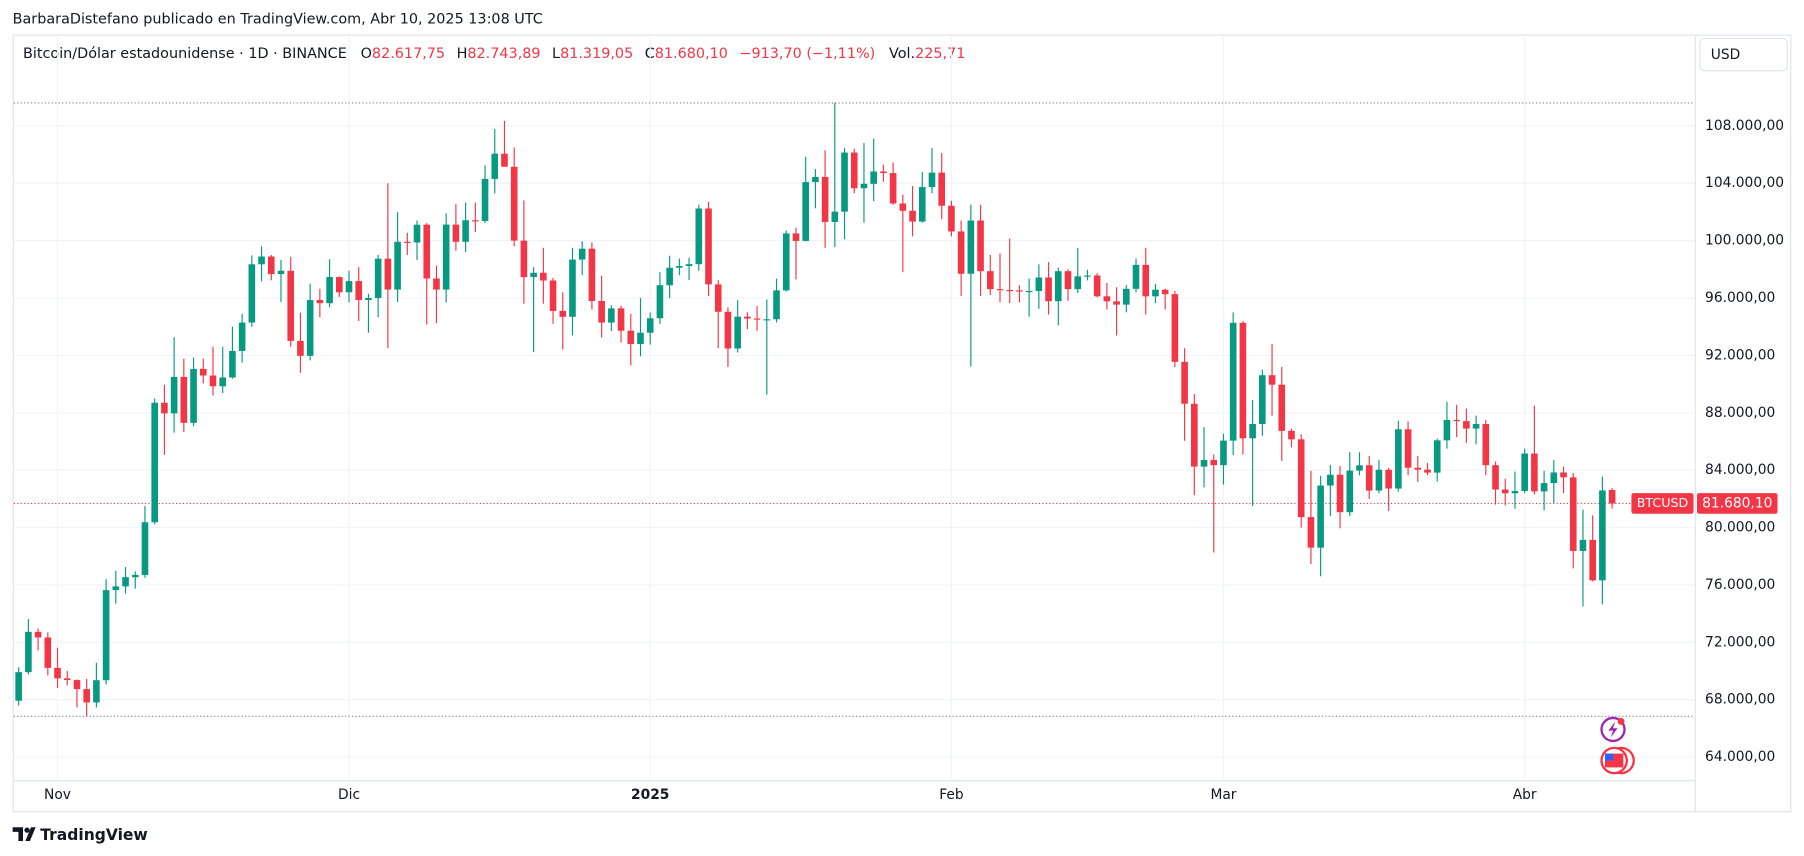 Image resolution: width=1804 pixels, height=856 pixels. What do you see at coordinates (1609, 757) in the screenshot?
I see `flag-icon` at bounding box center [1609, 757].